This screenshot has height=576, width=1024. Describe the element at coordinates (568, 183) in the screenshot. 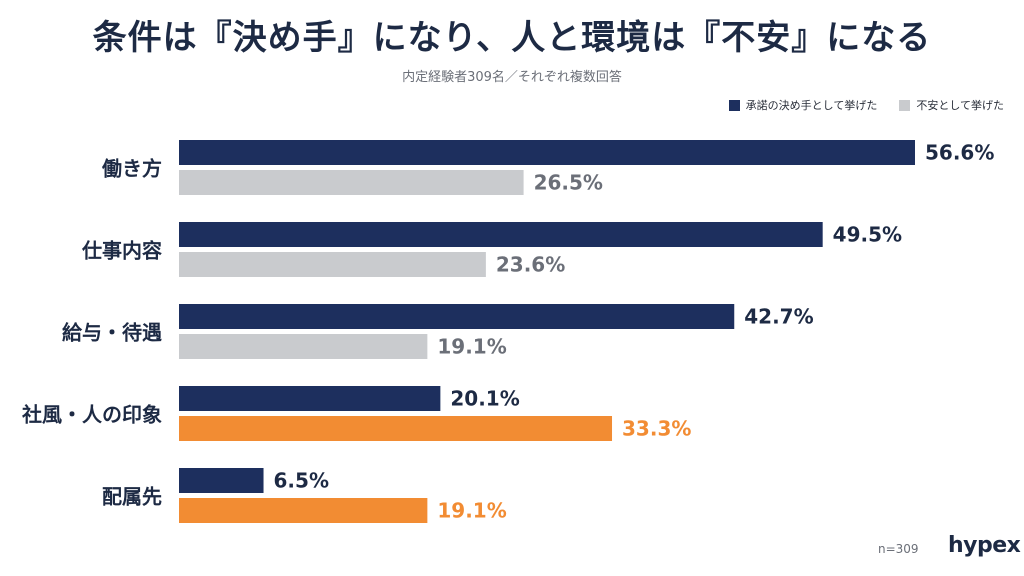

I see `data-label-anxiety: 26.5%` at that location.